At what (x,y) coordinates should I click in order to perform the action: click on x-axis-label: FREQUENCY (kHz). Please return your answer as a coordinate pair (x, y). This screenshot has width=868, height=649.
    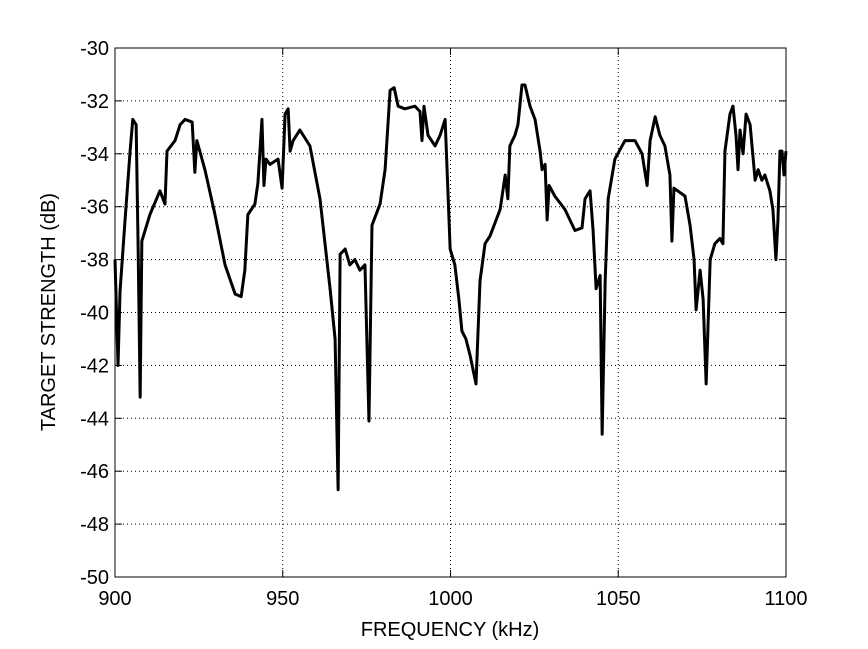
    Looking at the image, I should click on (450, 630).